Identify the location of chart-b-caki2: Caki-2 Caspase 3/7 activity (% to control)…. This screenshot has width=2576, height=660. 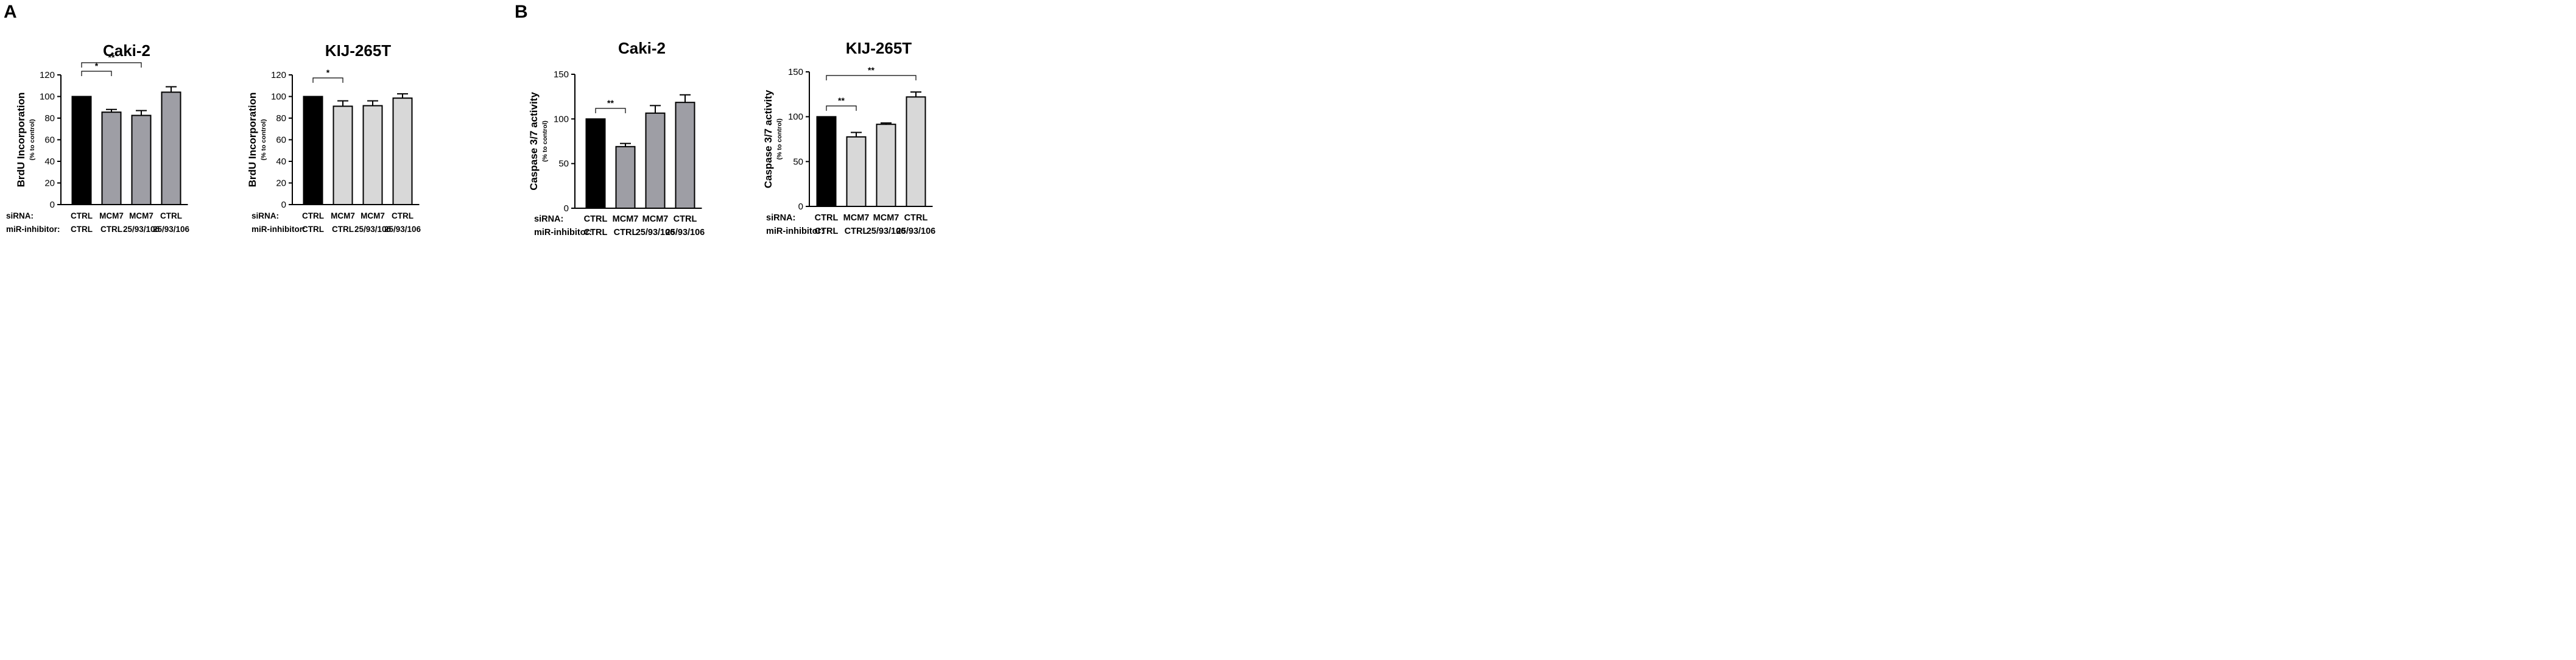
(616, 138).